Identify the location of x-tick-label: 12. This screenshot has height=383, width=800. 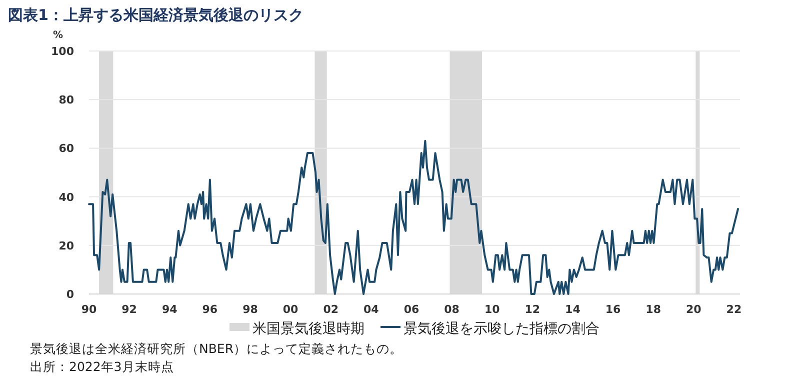
(532, 309).